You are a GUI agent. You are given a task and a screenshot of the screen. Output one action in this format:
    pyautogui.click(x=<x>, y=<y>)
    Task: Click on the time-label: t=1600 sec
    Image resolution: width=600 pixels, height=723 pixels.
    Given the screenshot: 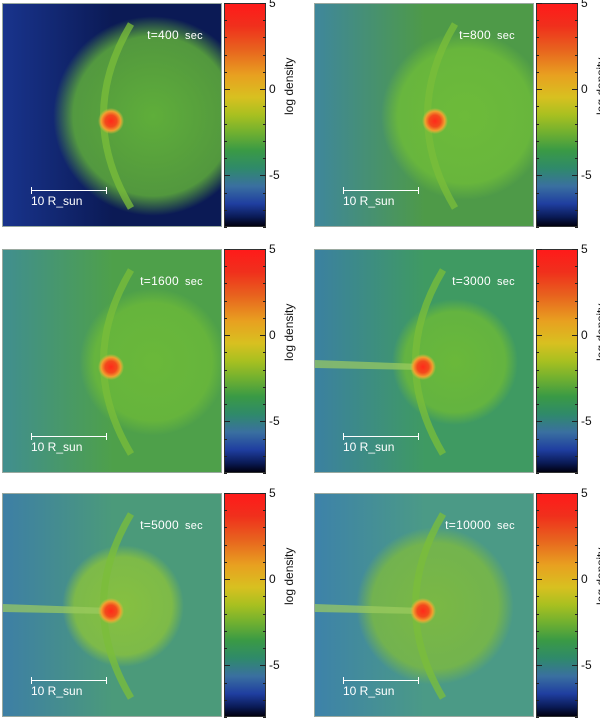 What is the action you would take?
    pyautogui.click(x=171, y=281)
    